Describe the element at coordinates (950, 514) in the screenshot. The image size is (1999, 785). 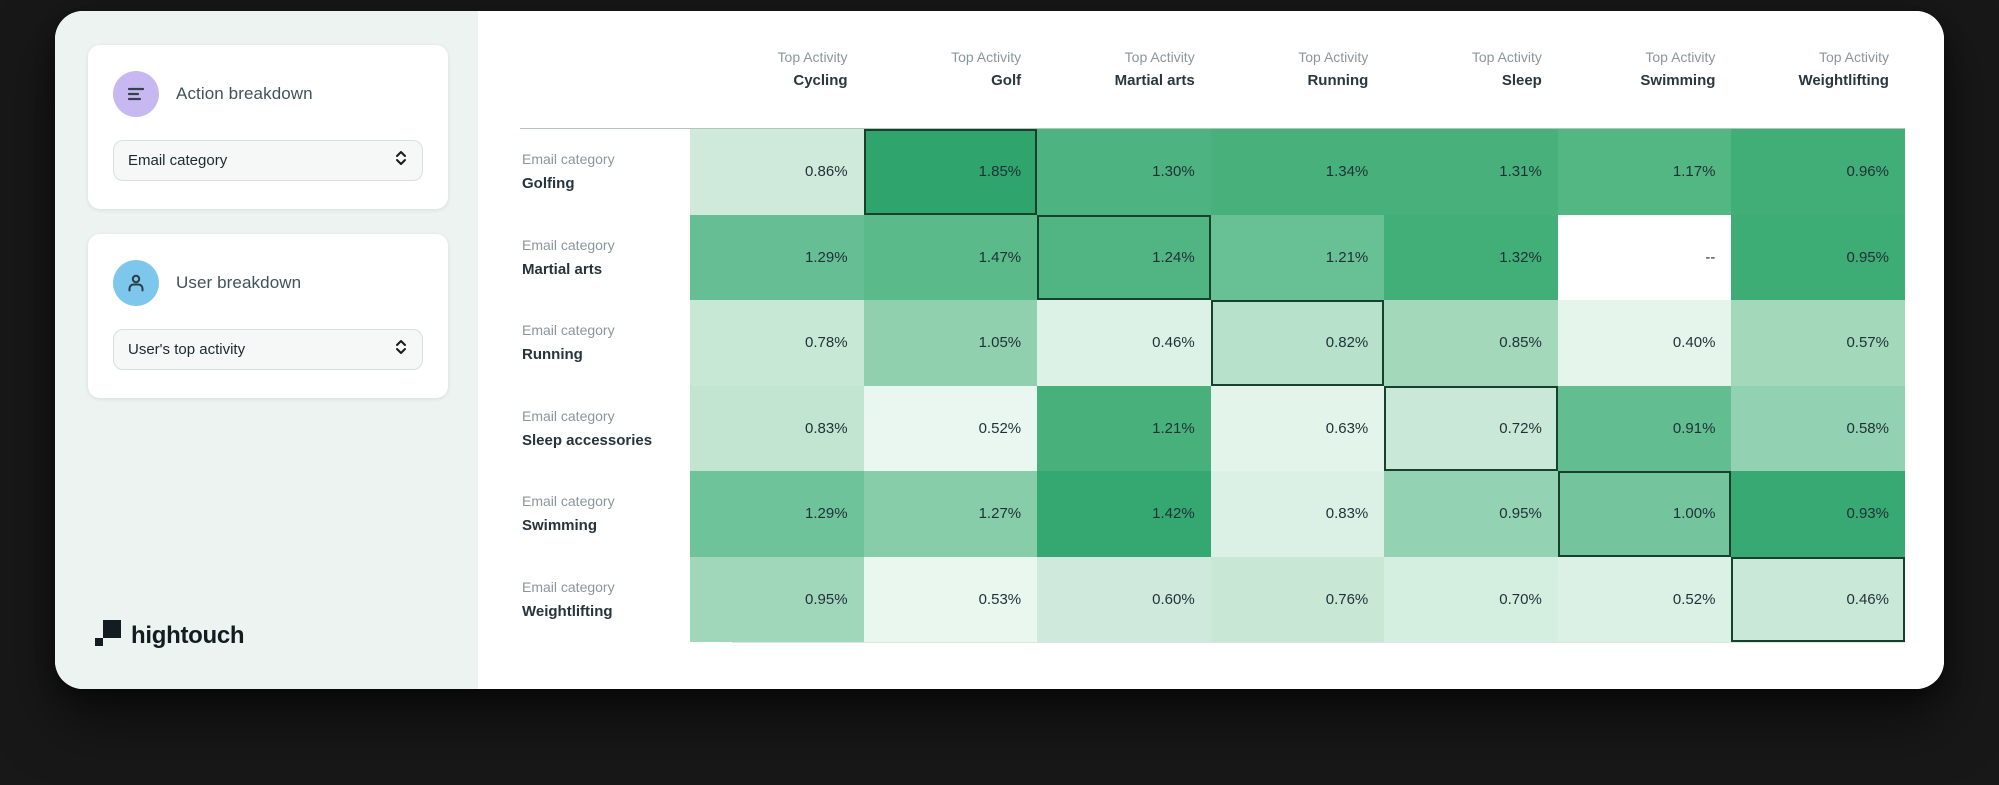
I see `heatmap-cell: 1.27%` at that location.